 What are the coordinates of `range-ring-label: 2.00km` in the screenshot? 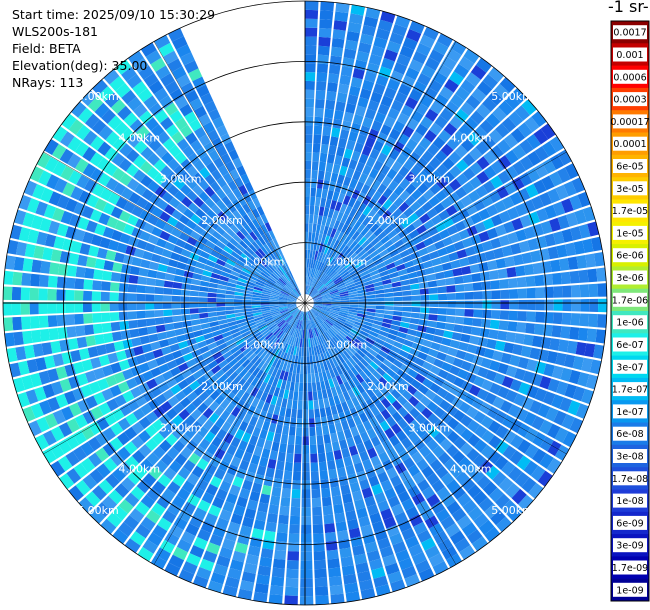 It's located at (222, 386).